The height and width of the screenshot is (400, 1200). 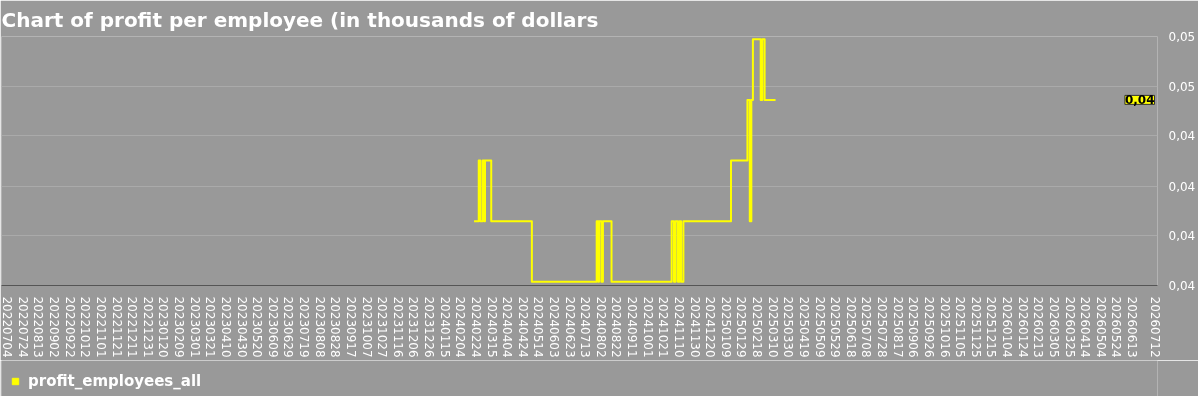 I want to click on x-tick-label: 20230828, so click(x=335, y=327).